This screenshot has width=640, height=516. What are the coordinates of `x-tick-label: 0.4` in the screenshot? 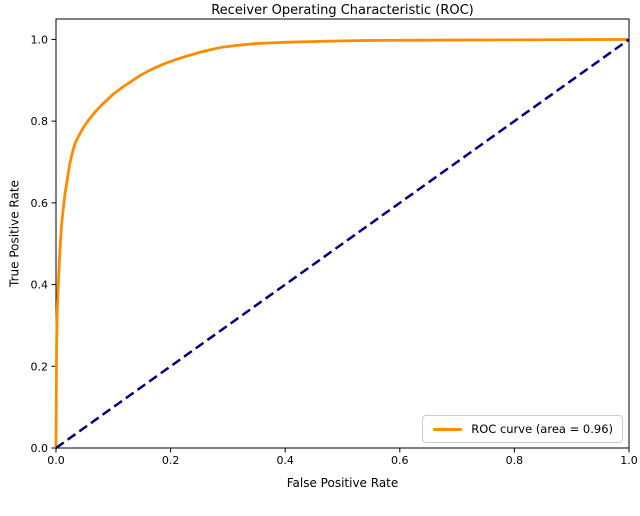 It's located at (285, 460).